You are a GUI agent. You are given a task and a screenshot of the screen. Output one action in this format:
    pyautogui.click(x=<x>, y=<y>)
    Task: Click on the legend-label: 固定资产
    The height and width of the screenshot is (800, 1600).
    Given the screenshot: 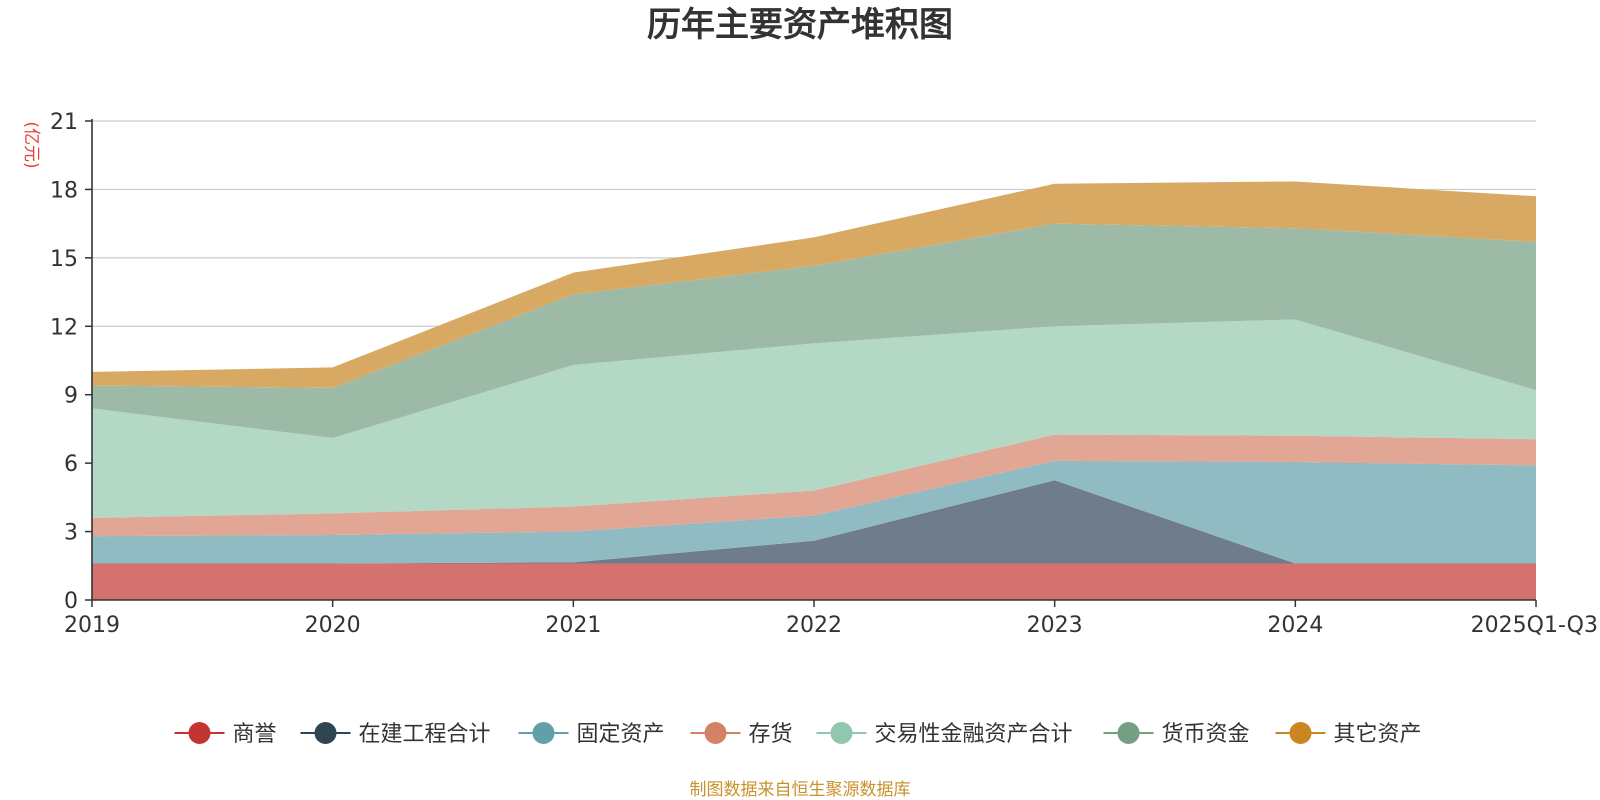 What is the action you would take?
    pyautogui.click(x=621, y=734)
    